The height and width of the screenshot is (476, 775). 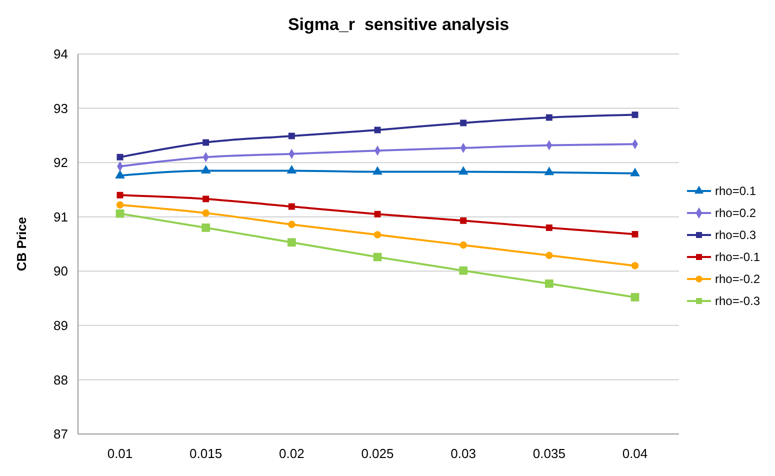 What do you see at coordinates (549, 453) in the screenshot?
I see `x-tick-label: 0.035` at bounding box center [549, 453].